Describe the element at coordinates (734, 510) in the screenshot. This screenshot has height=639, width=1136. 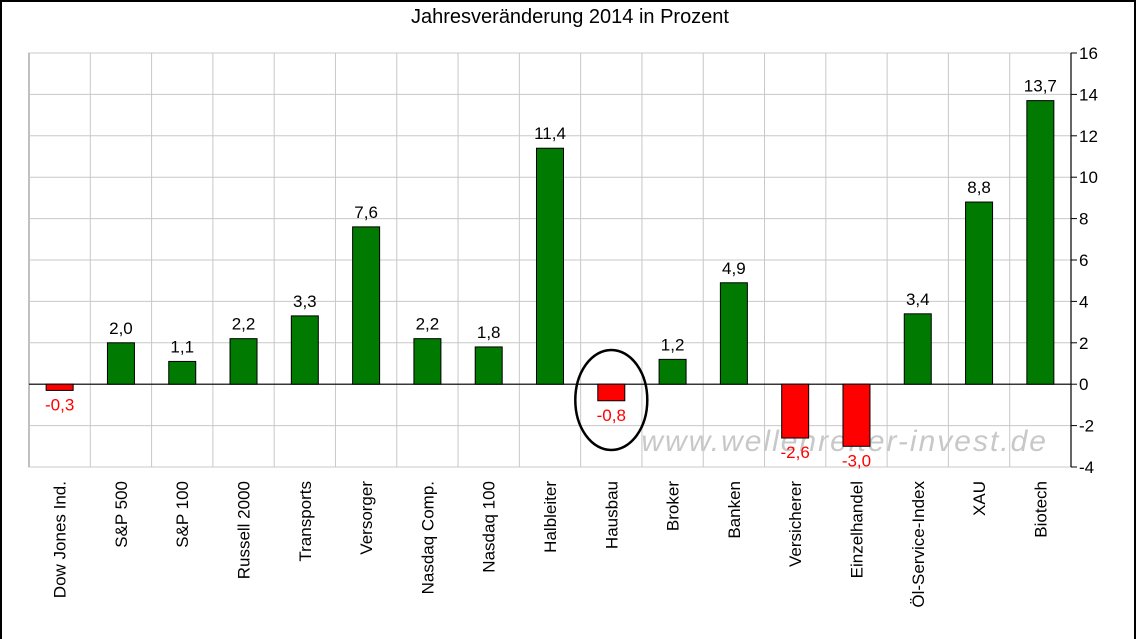
I see `x-tick-label: Banken` at that location.